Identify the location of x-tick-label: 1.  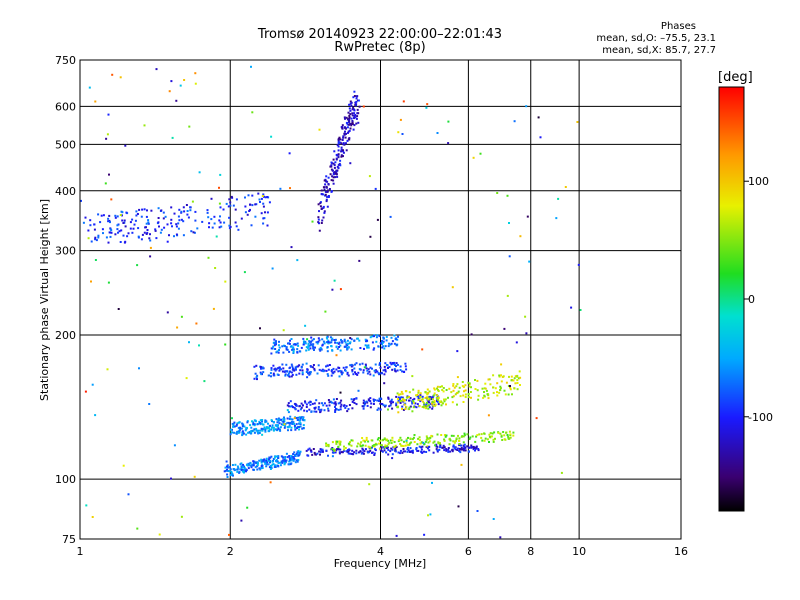
(80, 551).